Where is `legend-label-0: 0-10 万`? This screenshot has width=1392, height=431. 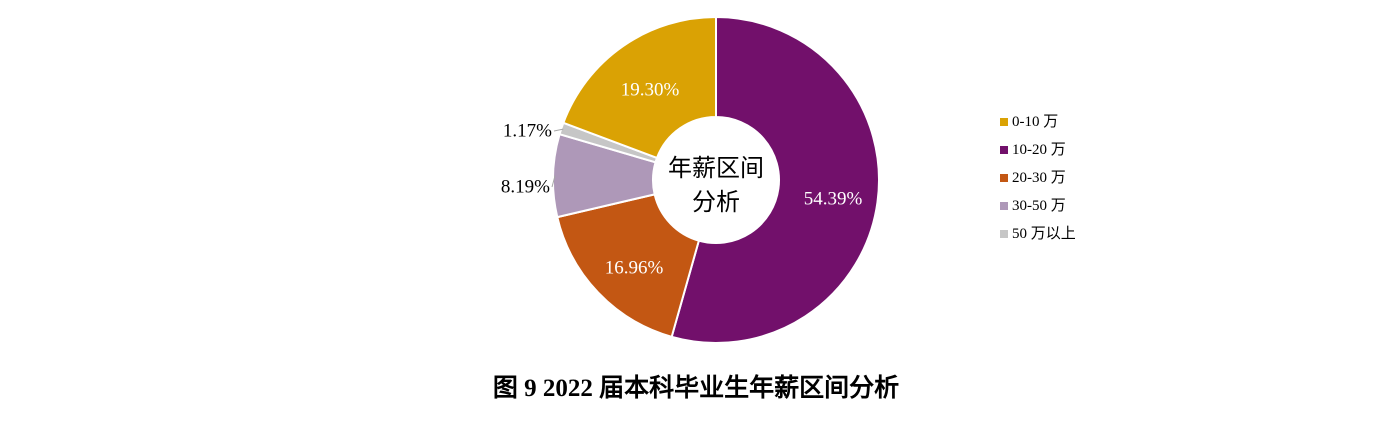 legend-label-0: 0-10 万 is located at coordinates (1035, 122).